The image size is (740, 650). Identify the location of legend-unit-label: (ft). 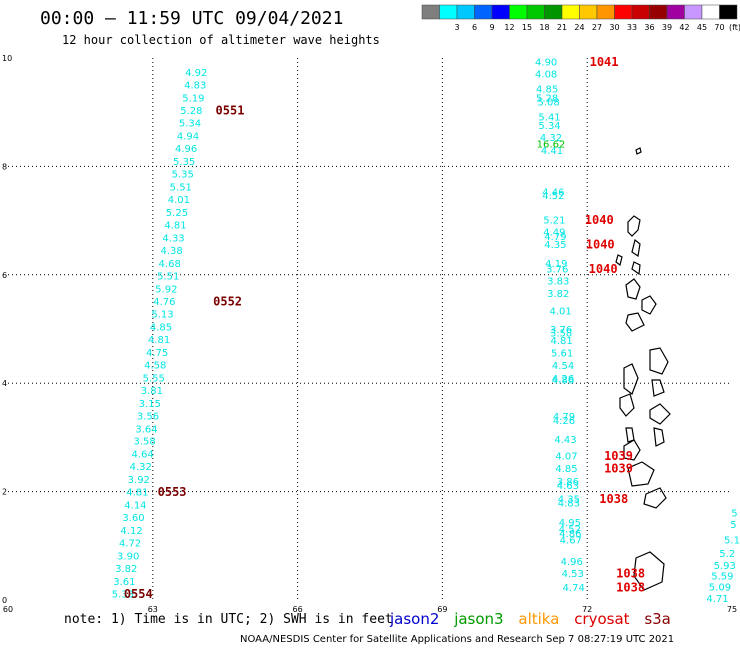
(734, 27).